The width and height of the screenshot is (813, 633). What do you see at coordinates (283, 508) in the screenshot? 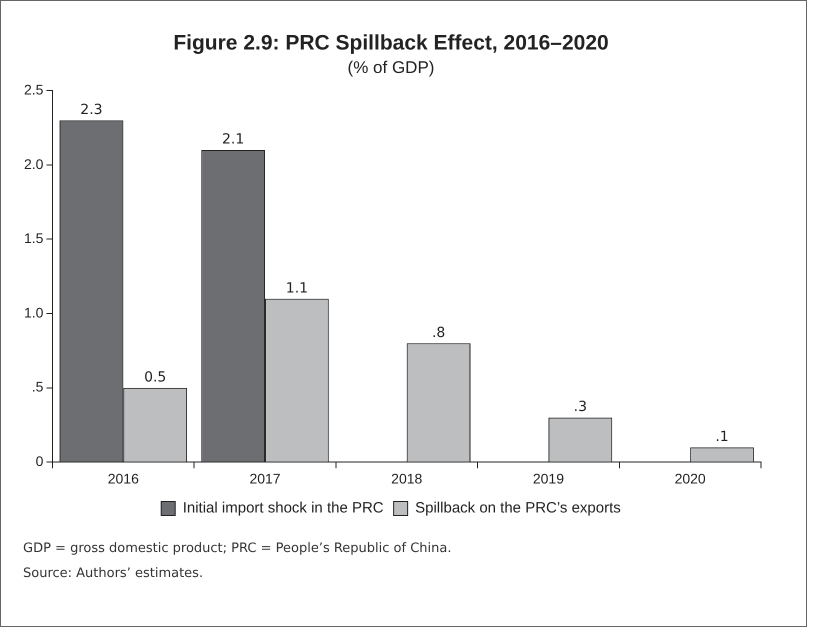
I see `legend-label: Initial import shock in the PRC` at bounding box center [283, 508].